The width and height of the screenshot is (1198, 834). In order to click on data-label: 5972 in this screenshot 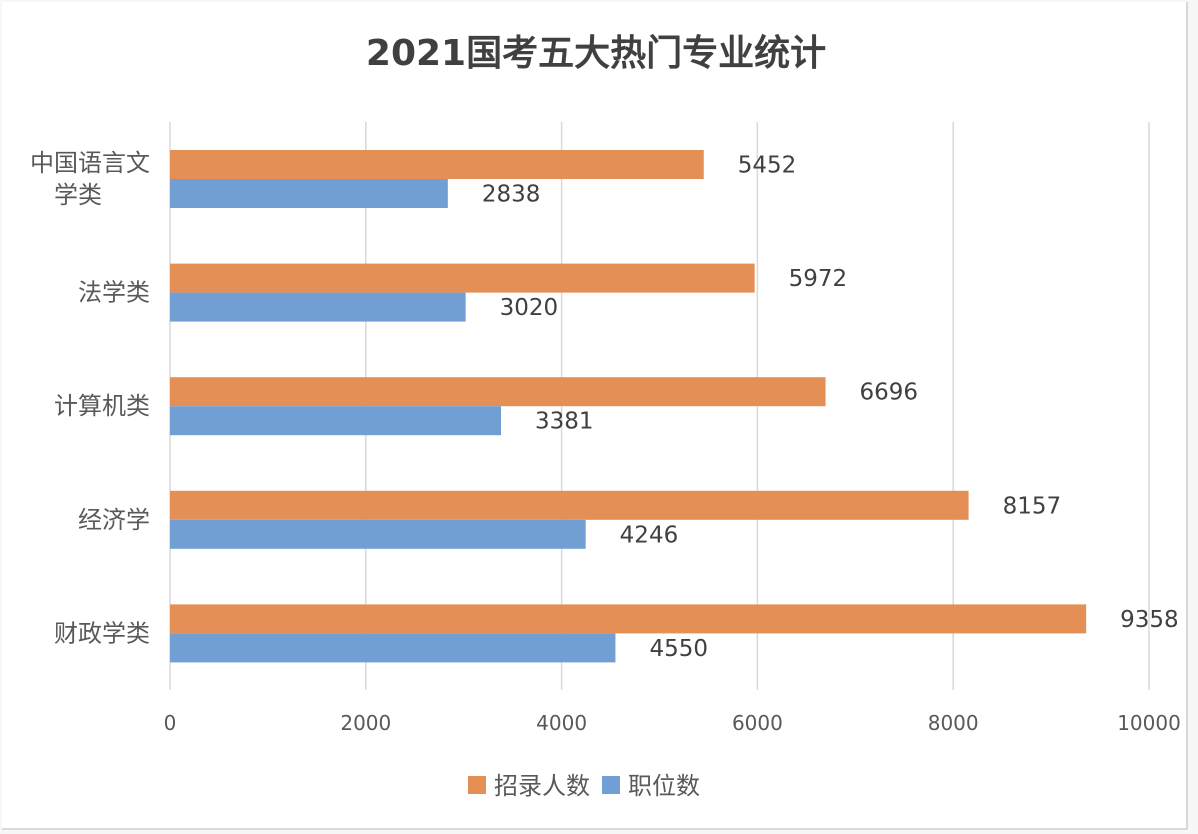, I will do `click(818, 279)`.